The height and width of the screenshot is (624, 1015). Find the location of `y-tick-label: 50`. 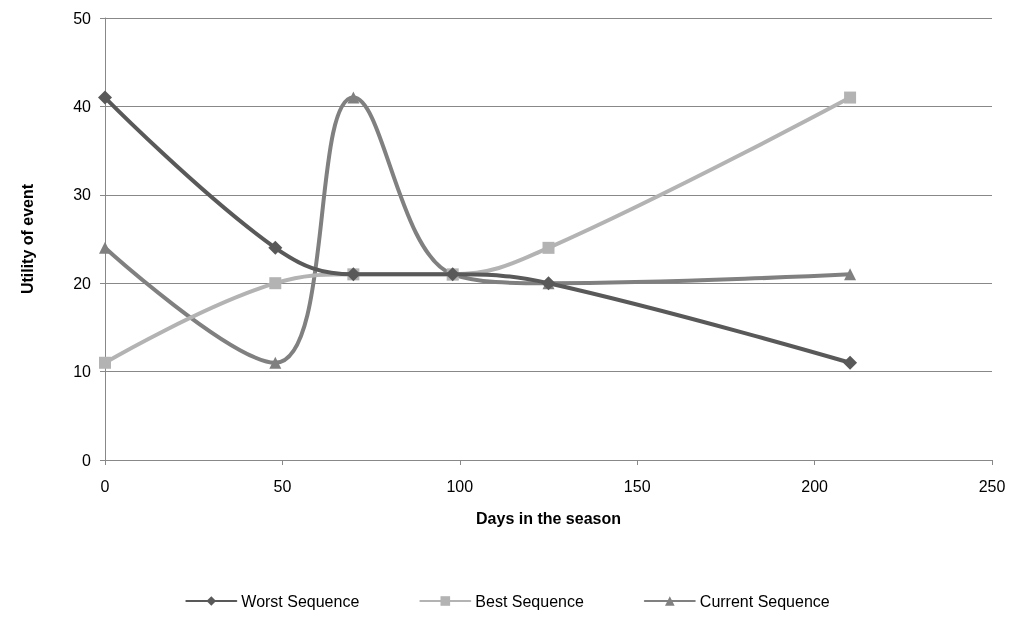

y-tick-label: 50 is located at coordinates (82, 18).